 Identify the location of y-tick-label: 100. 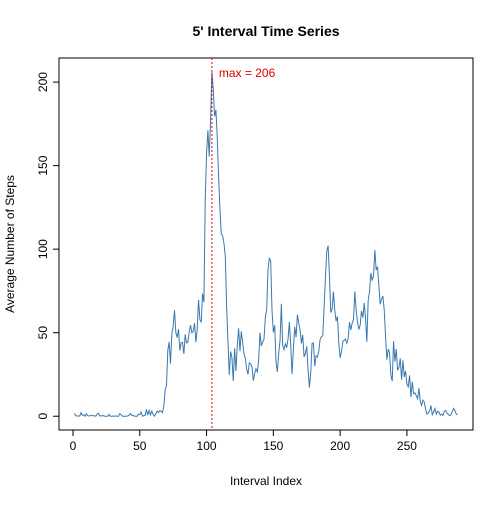
(43, 249).